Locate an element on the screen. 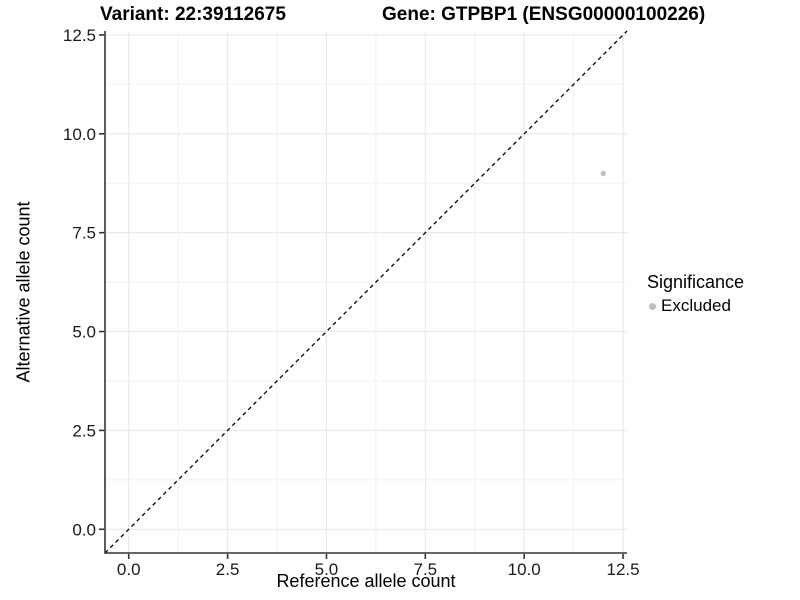  y-tick-label: 5.0 is located at coordinates (84, 332).